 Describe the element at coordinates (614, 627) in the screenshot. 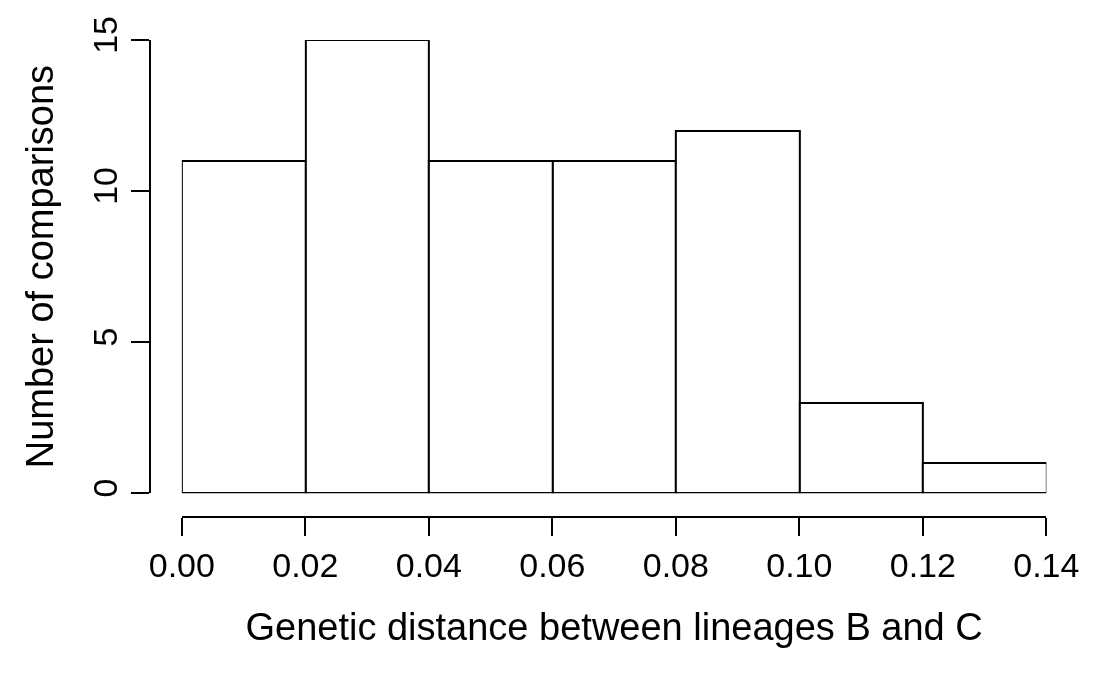

I see `x-axis-title: Genetic distance between lineages B and C` at that location.